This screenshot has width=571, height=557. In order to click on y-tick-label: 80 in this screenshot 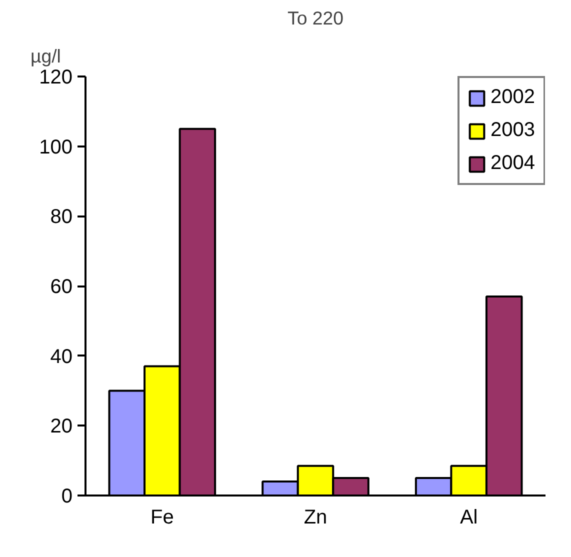, I will do `click(61, 217)`.